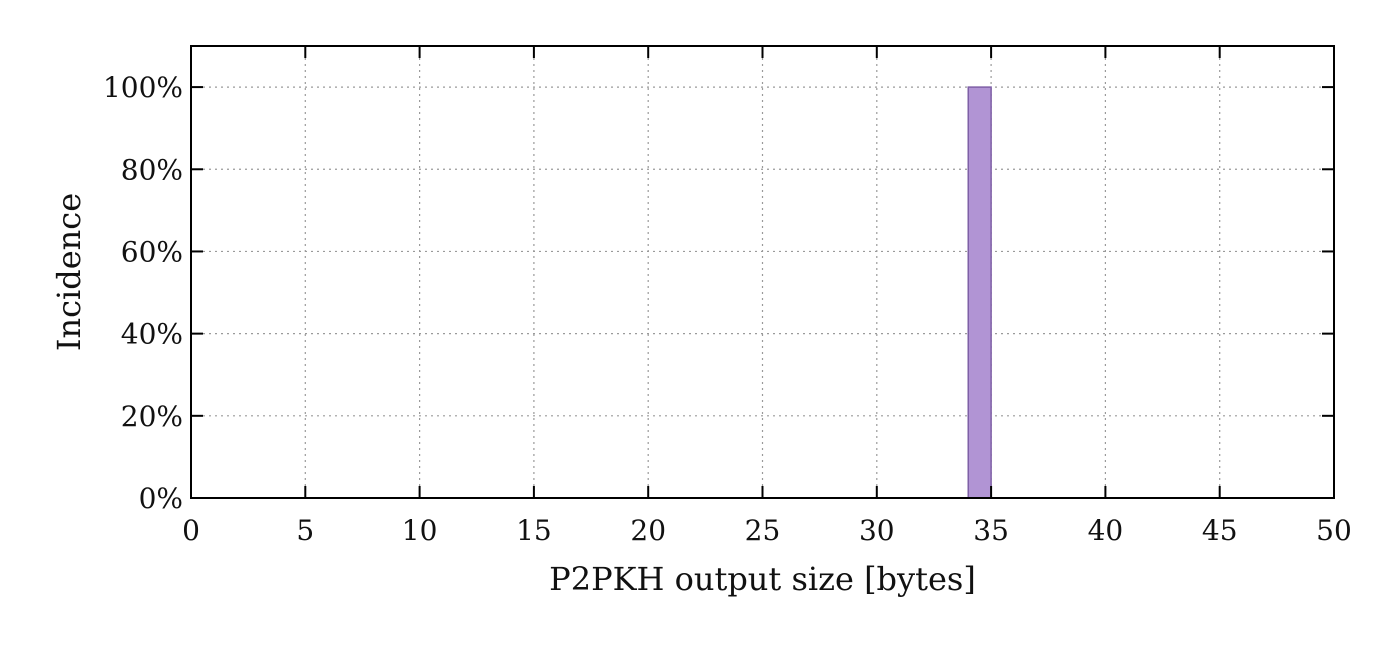  Describe the element at coordinates (1334, 530) in the screenshot. I see `x-tick-label: 50` at that location.